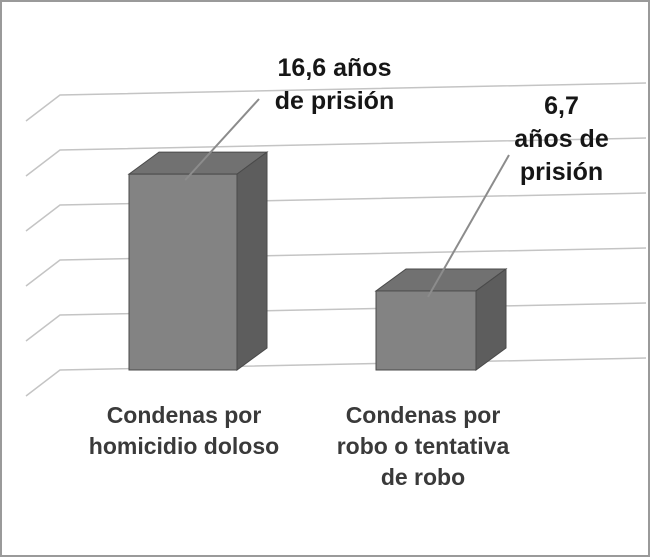 The width and height of the screenshot is (650, 557). Describe the element at coordinates (561, 172) in the screenshot. I see `annotation-text-line: prisión` at that location.